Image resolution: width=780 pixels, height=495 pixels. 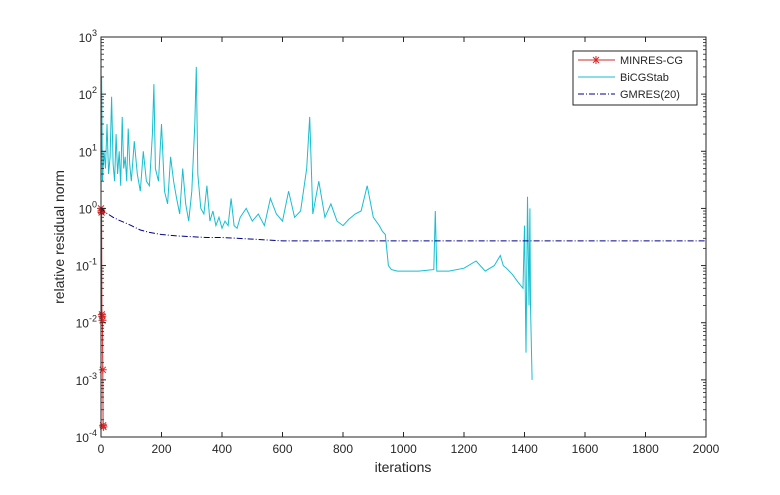 What do you see at coordinates (644, 78) in the screenshot?
I see `legend-label-bicgstab: BiCGStab` at bounding box center [644, 78].